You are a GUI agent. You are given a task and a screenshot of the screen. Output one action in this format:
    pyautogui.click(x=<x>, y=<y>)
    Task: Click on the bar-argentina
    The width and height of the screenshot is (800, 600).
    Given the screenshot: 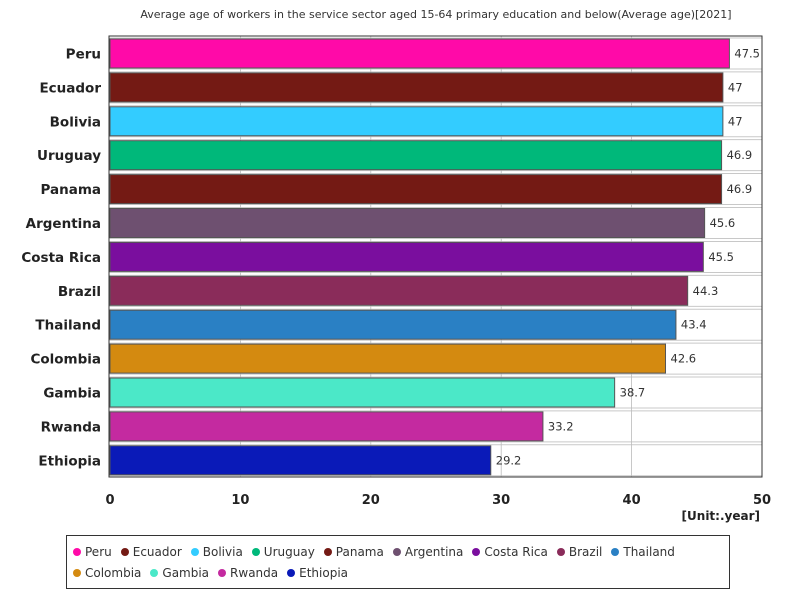 What is the action you would take?
    pyautogui.click(x=407, y=223)
    